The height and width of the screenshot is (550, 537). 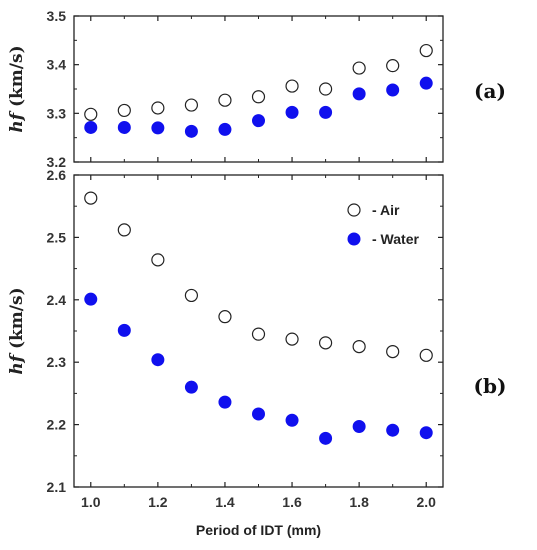 I want to click on legend-label-air: - Air, so click(x=386, y=210).